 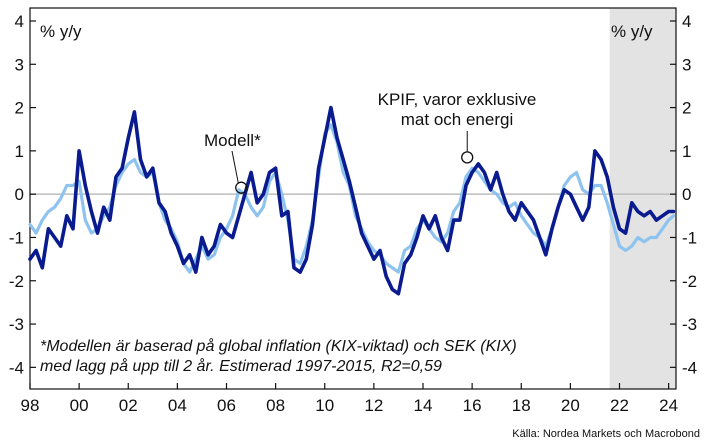 What do you see at coordinates (467, 157) in the screenshot?
I see `annotation-kpif-marker` at bounding box center [467, 157].